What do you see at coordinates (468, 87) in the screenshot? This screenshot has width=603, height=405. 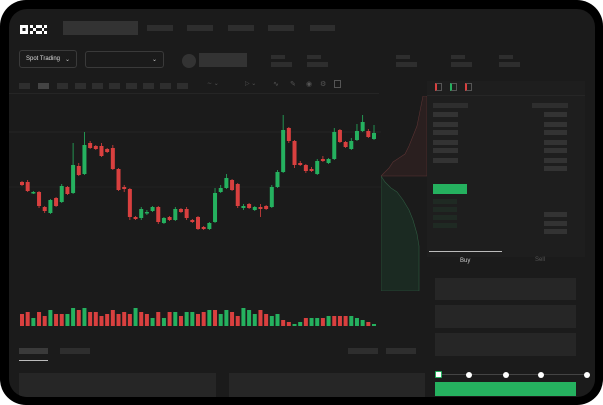 I see `orderbook-asks-icon` at bounding box center [468, 87].